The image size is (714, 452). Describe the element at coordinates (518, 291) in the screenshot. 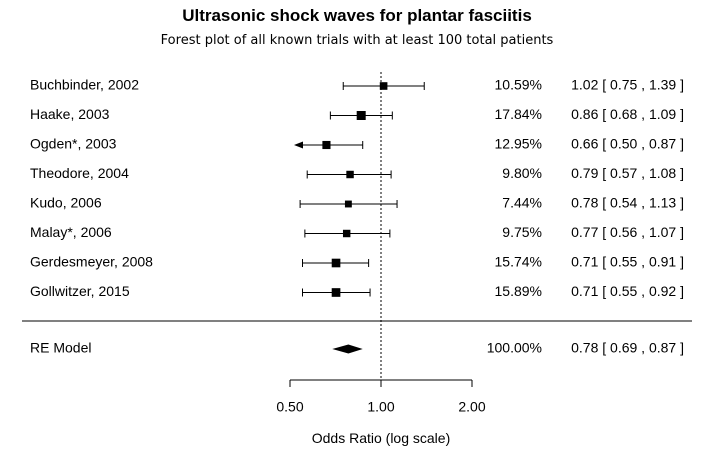

I see `study-weight: 15.89%` at that location.